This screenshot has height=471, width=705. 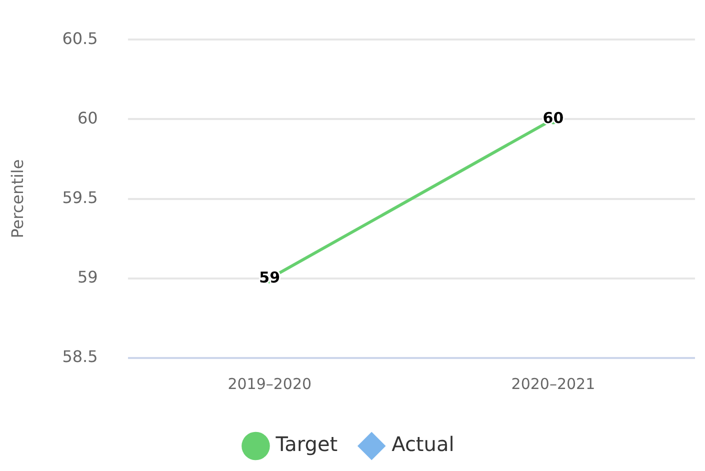 What do you see at coordinates (553, 383) in the screenshot?
I see `x-tick-label: 2020–2021` at bounding box center [553, 383].